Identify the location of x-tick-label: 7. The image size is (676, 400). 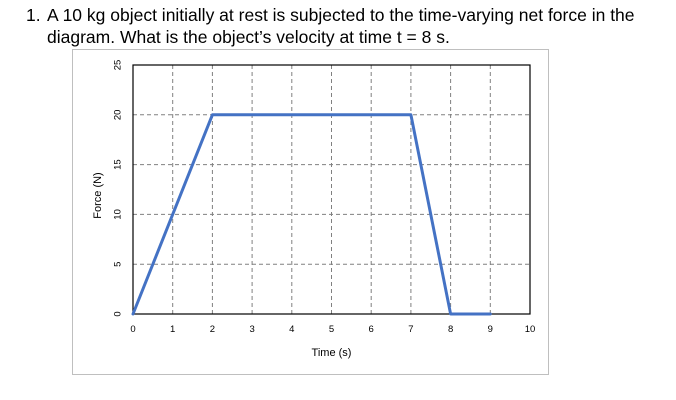
(410, 329).